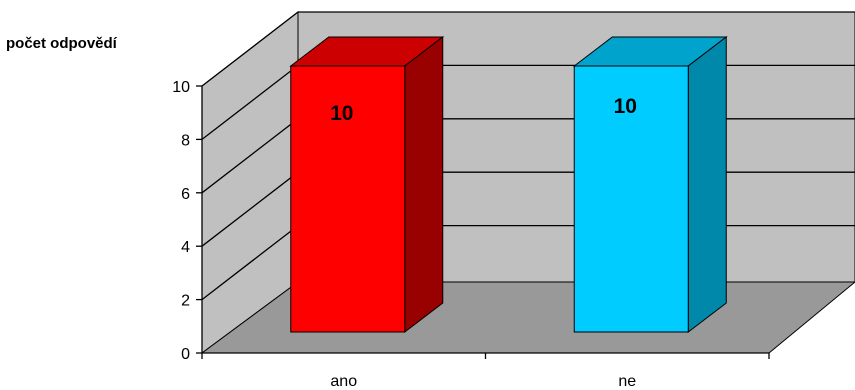 The height and width of the screenshot is (390, 855). Describe the element at coordinates (485, 355) in the screenshot. I see `x-axis` at that location.